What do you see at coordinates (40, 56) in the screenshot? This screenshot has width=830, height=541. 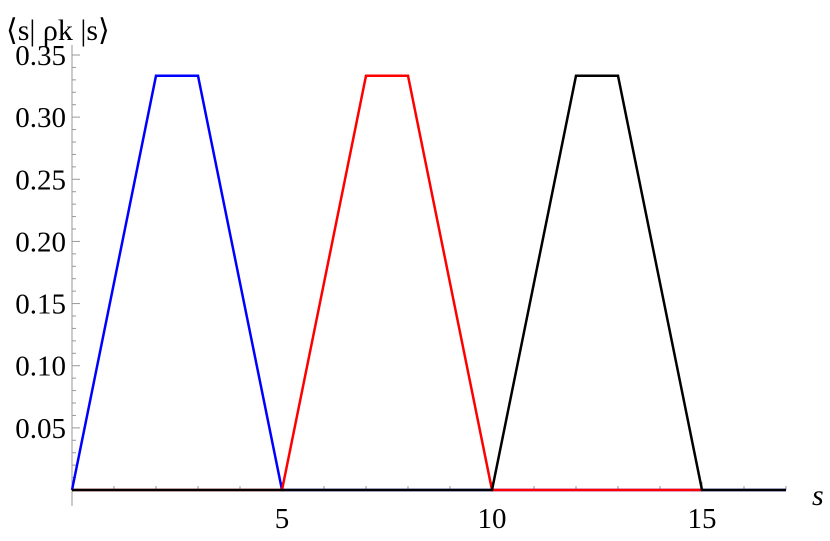 I see `y-tick-label: 0.35` at bounding box center [40, 56].